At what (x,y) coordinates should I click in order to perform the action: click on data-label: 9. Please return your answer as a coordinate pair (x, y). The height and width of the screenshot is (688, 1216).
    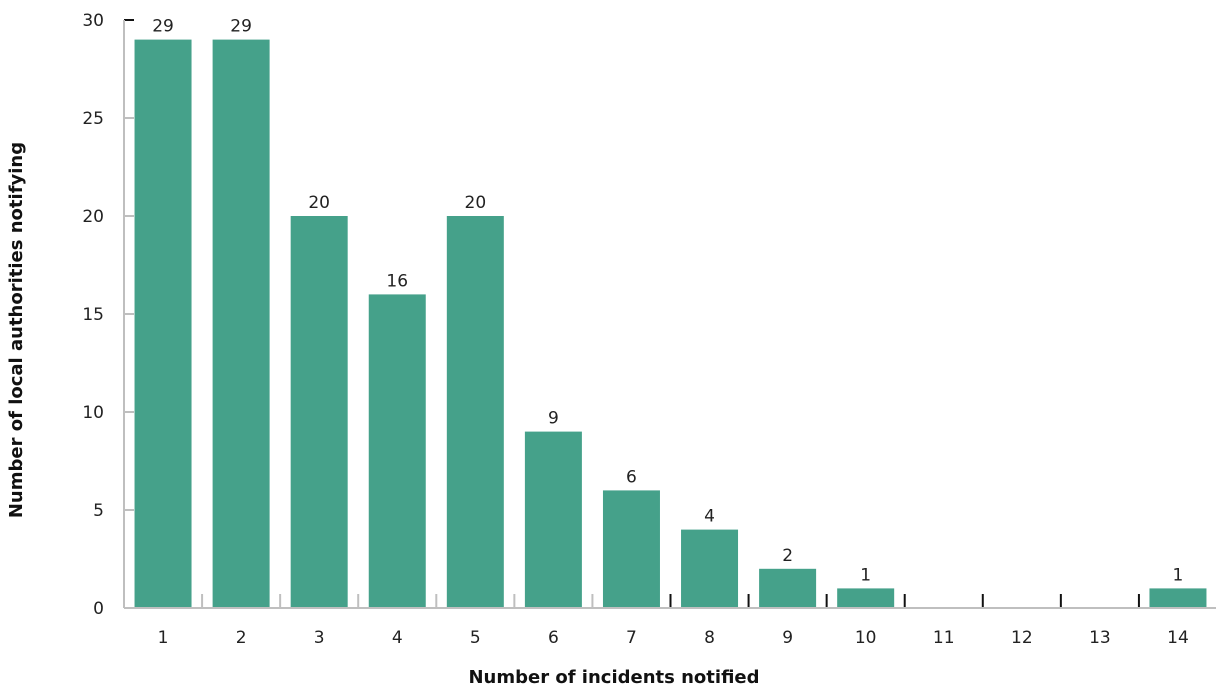
    Looking at the image, I should click on (553, 419).